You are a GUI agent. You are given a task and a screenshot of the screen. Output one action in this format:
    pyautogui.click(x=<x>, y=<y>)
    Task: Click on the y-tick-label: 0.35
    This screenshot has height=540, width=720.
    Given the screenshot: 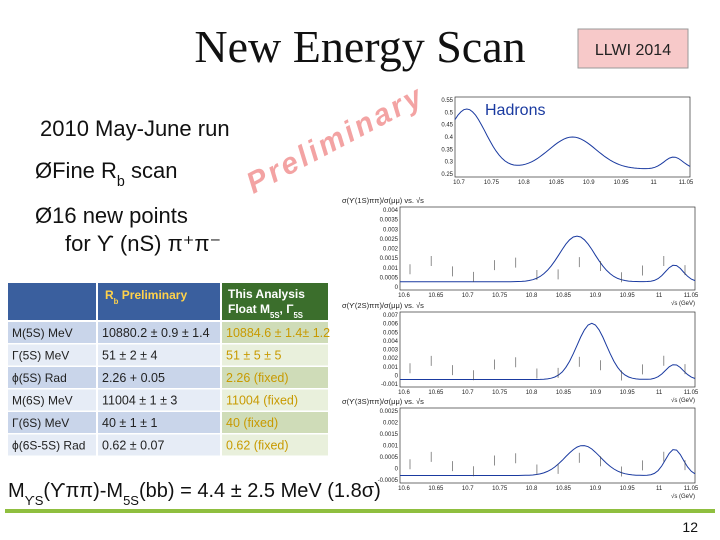 What is the action you would take?
    pyautogui.click(x=447, y=150)
    